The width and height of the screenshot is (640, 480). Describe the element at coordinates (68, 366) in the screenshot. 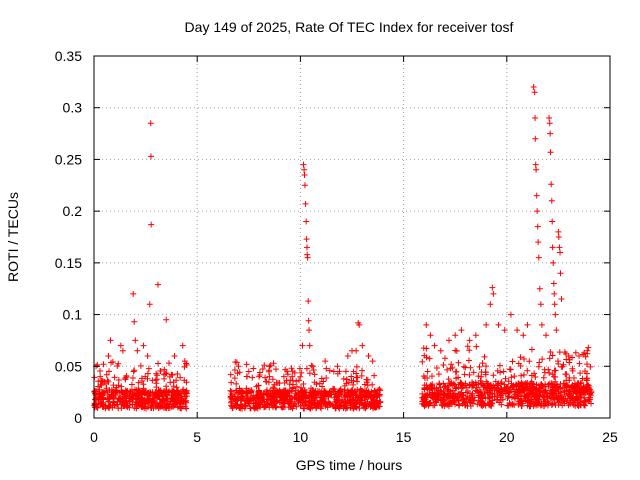

I see `y-tick-label: 0.05` at that location.